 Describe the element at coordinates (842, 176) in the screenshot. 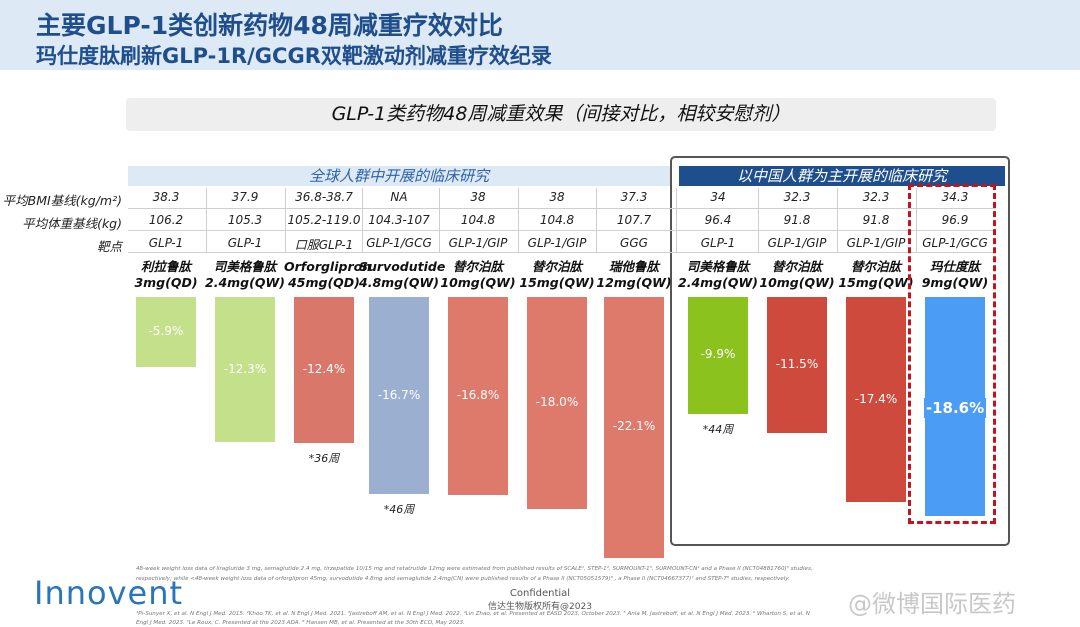

I see `region-label-china: 以中国人群为主开展的临床研究` at that location.